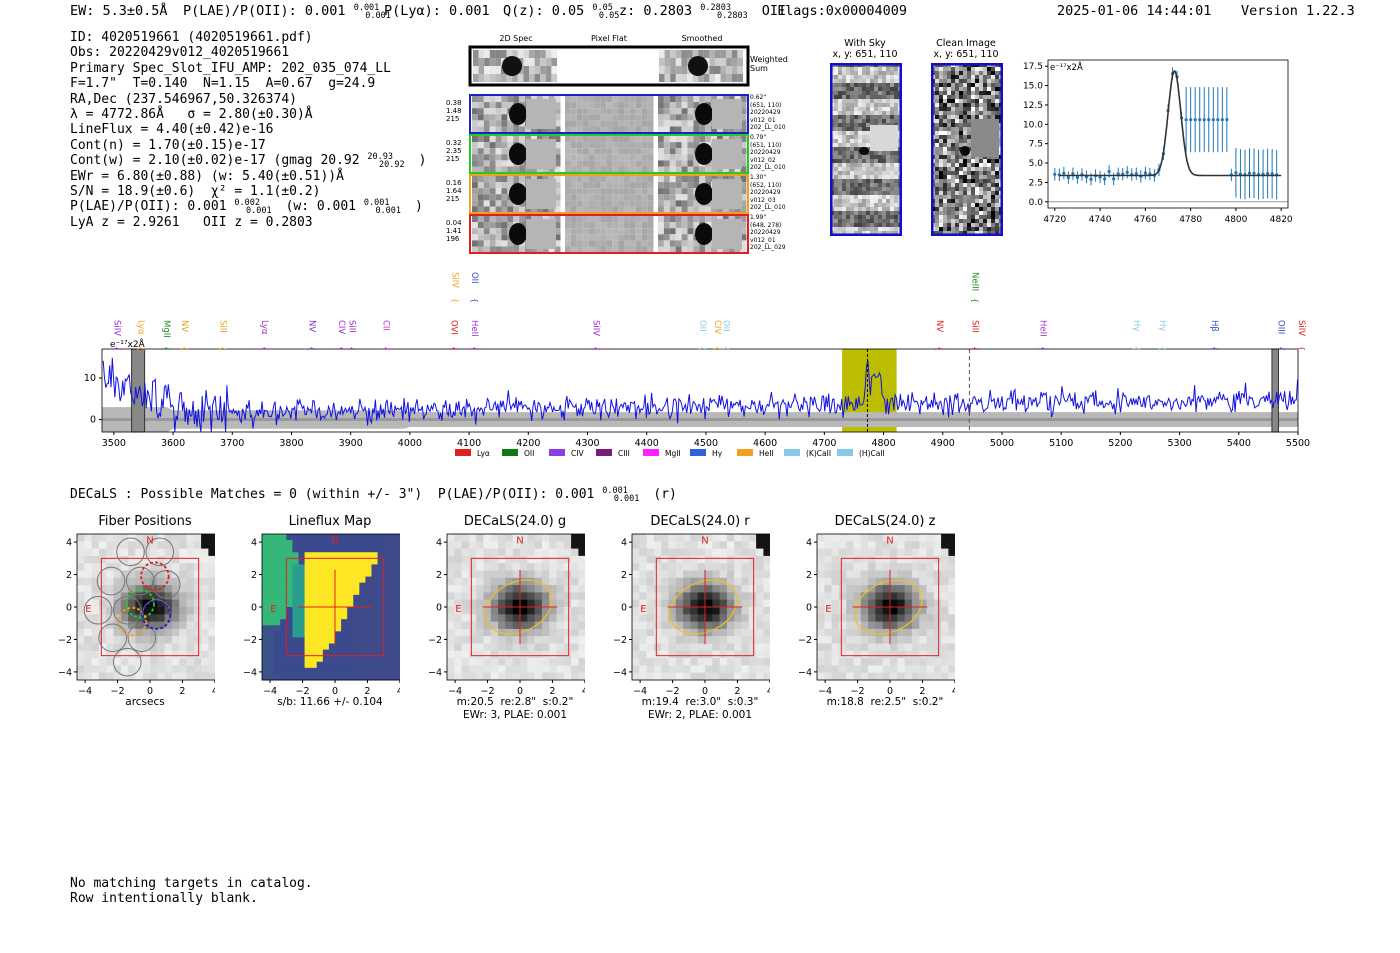  Describe the element at coordinates (765, 193) in the screenshot. I see `cutout-right-value: 20220429` at that location.